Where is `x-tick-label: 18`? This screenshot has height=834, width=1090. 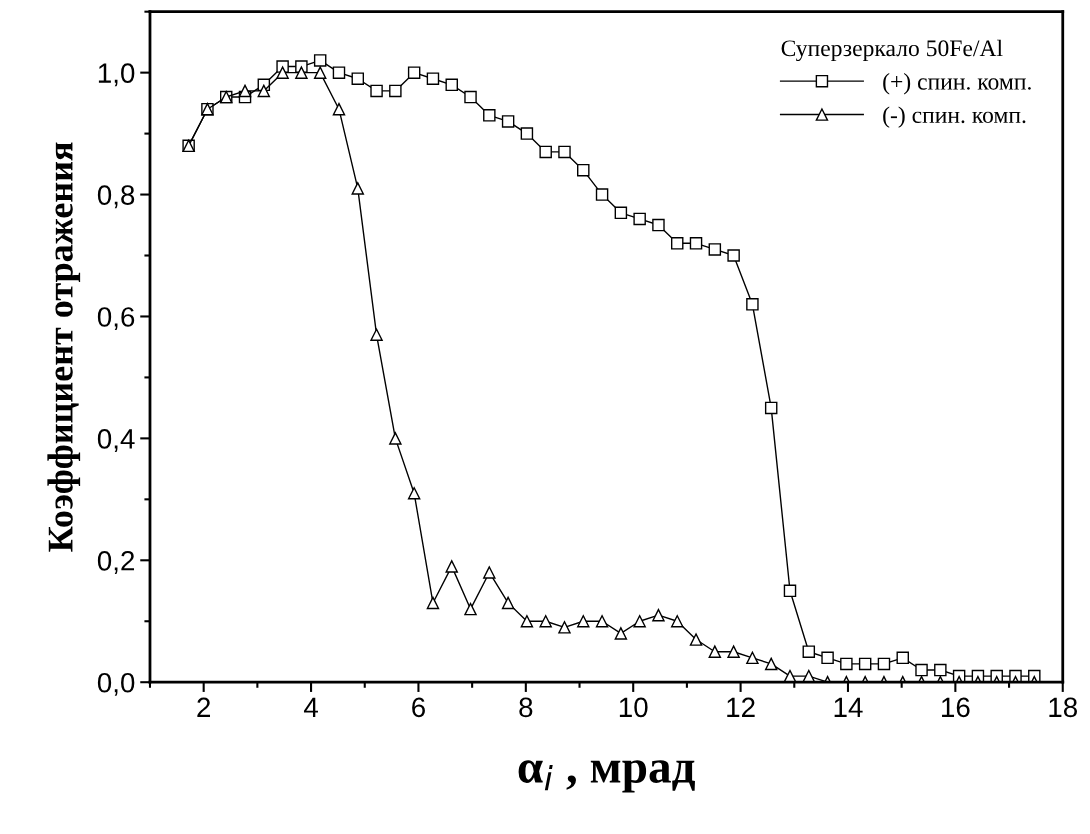
x-tick-label: 18 is located at coordinates (1063, 707).